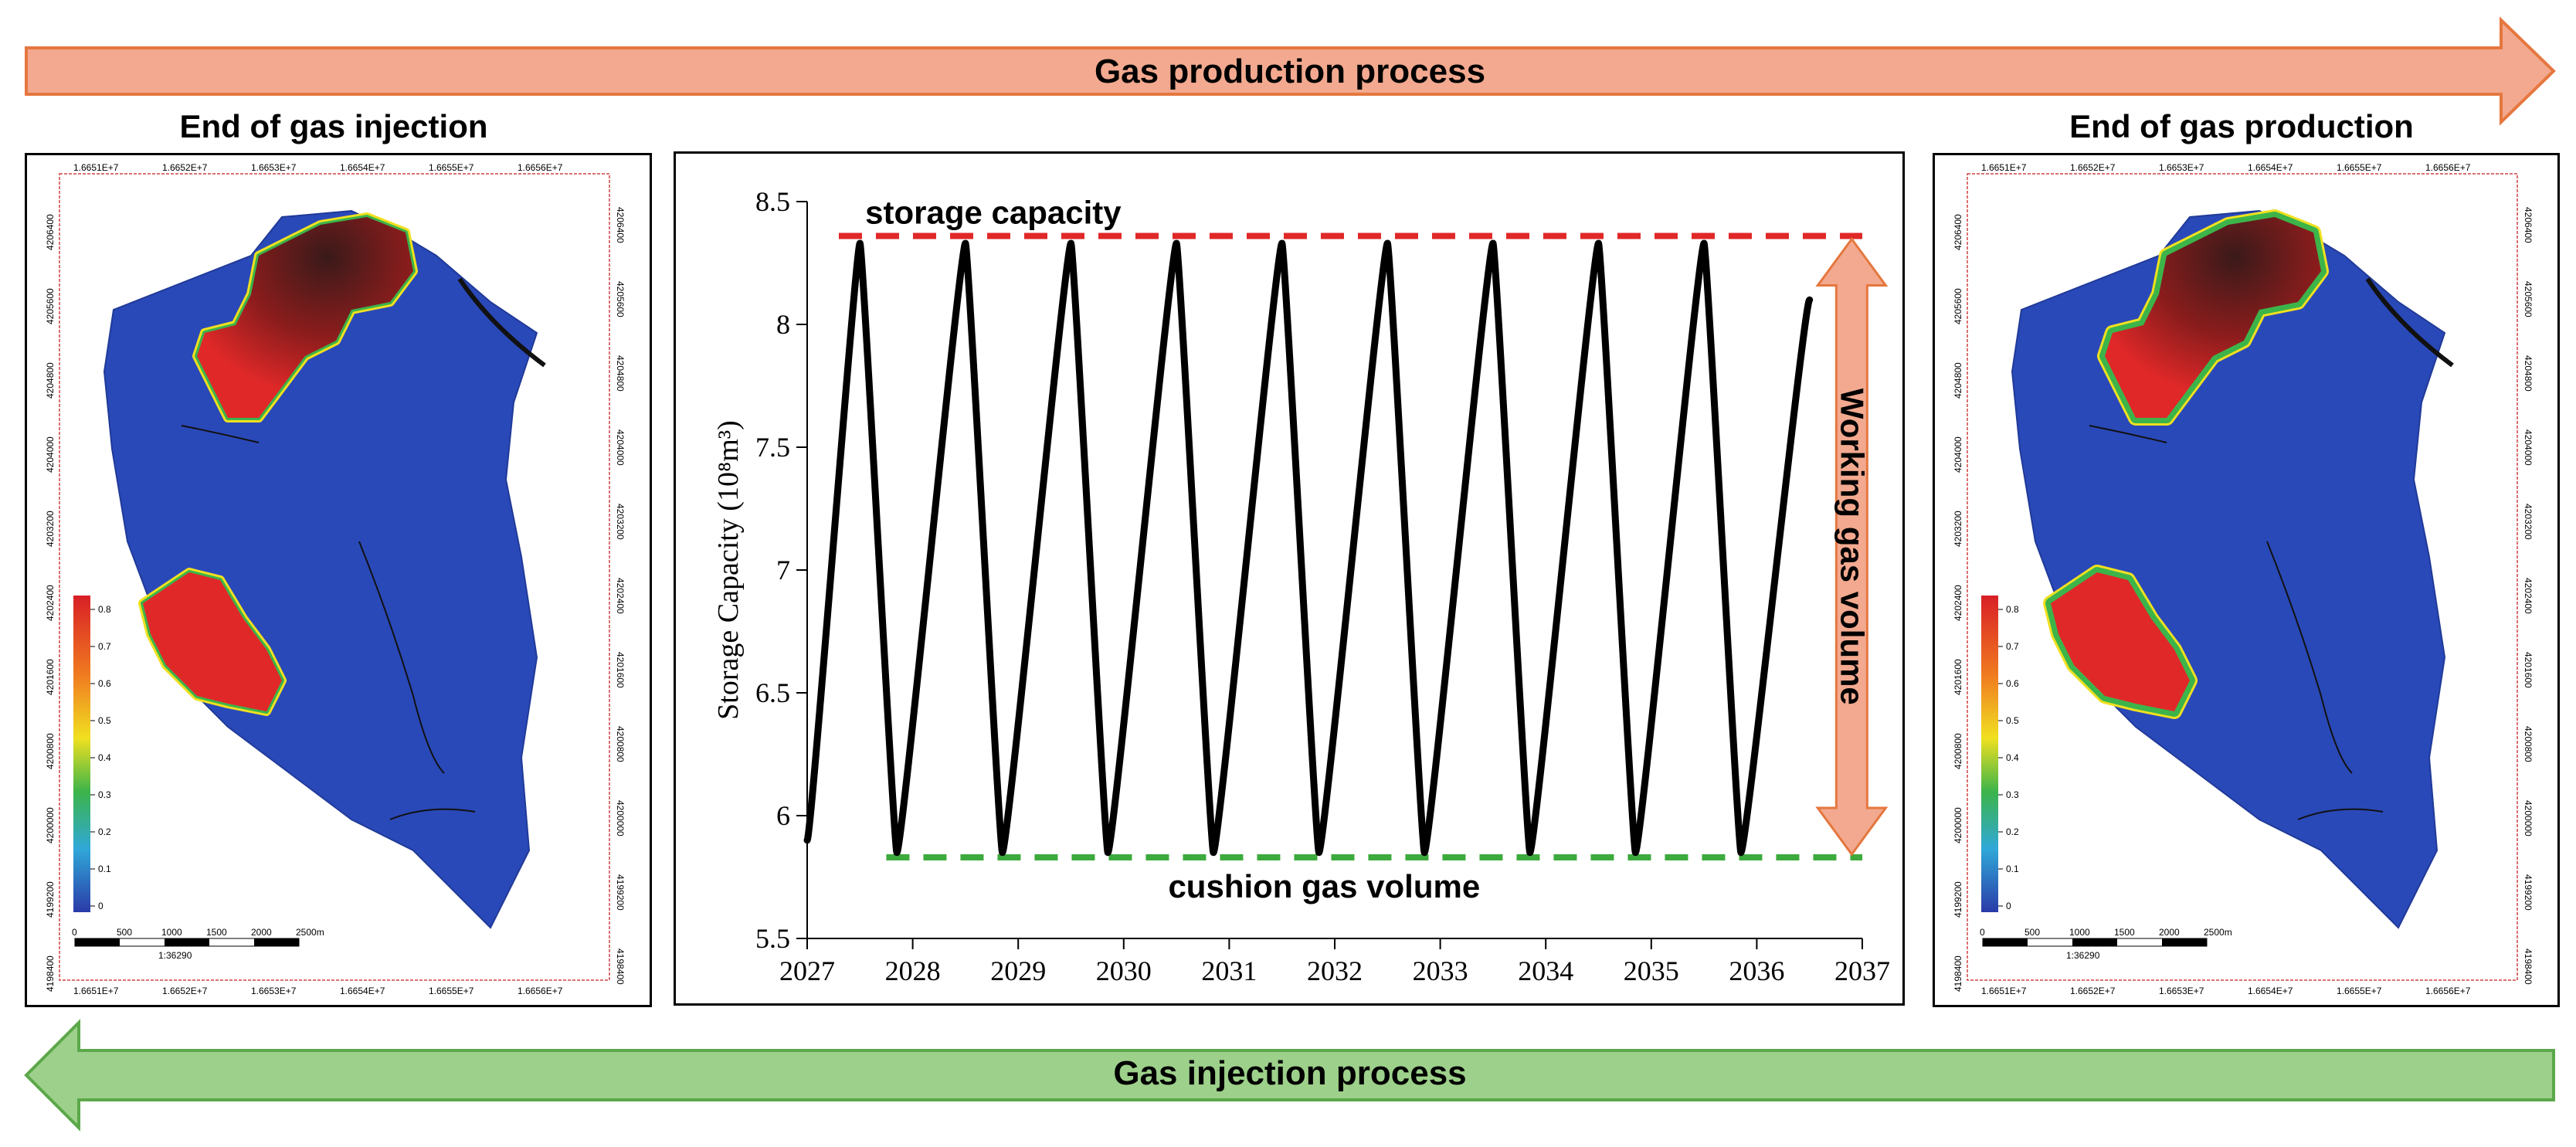  I want to click on legend-value: 0.6, so click(105, 683).